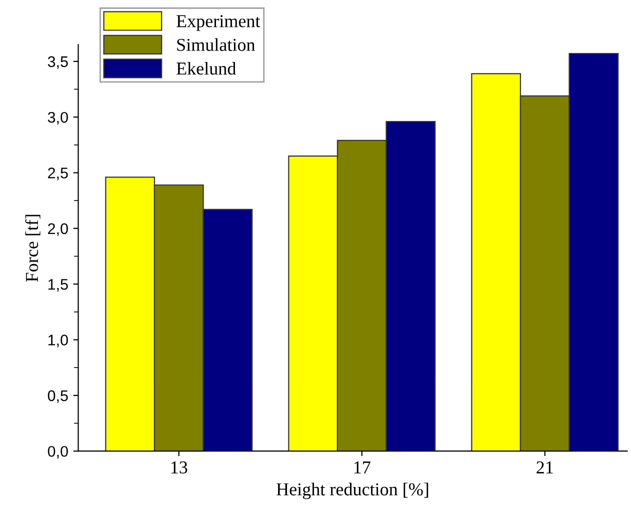 Image resolution: width=631 pixels, height=508 pixels. I want to click on y-tick-label: 0,0, so click(58, 452).